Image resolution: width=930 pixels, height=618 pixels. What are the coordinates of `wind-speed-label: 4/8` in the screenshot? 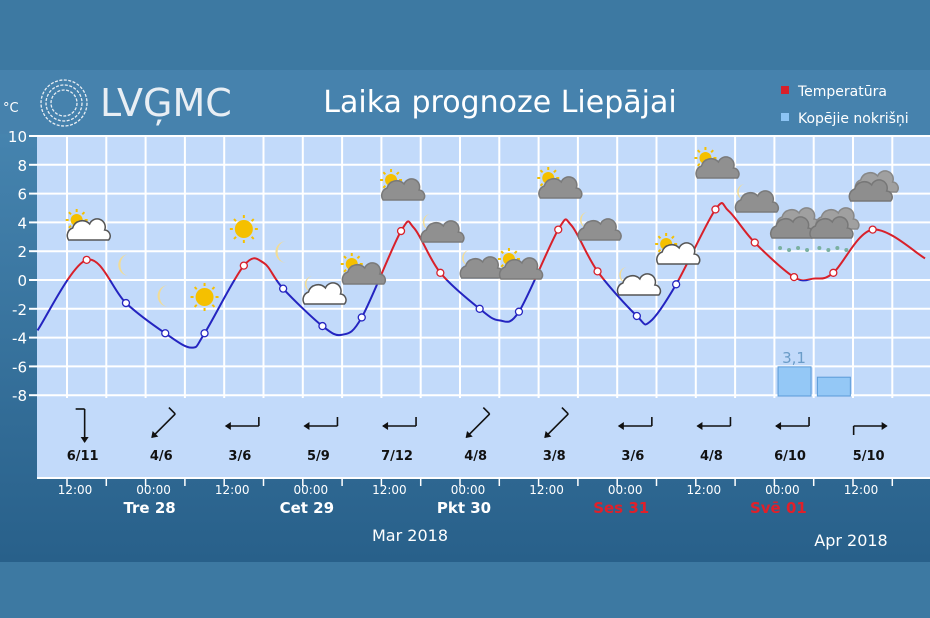 It's located at (475, 456).